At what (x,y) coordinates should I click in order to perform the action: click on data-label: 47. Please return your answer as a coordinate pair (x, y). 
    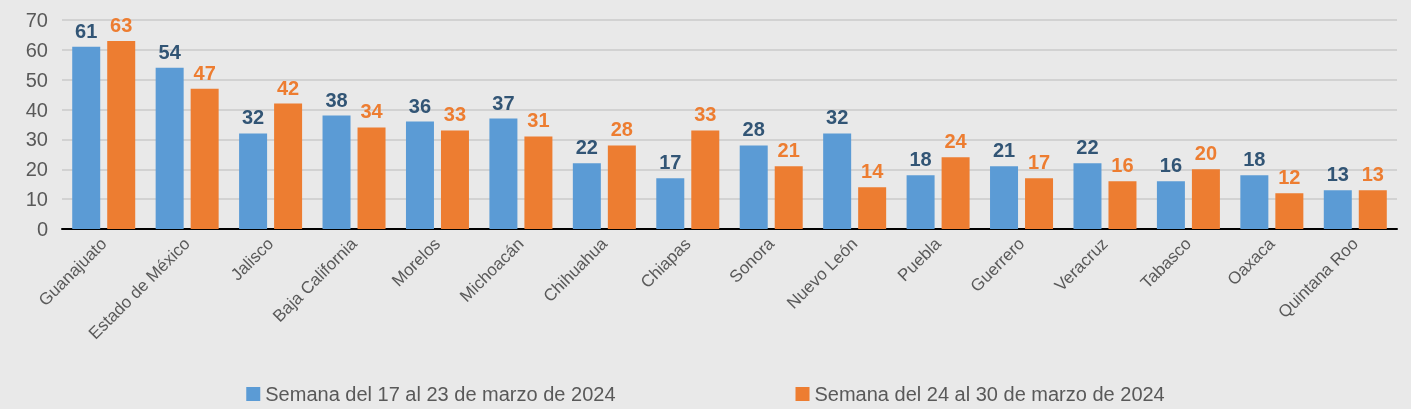
    Looking at the image, I should click on (204, 72).